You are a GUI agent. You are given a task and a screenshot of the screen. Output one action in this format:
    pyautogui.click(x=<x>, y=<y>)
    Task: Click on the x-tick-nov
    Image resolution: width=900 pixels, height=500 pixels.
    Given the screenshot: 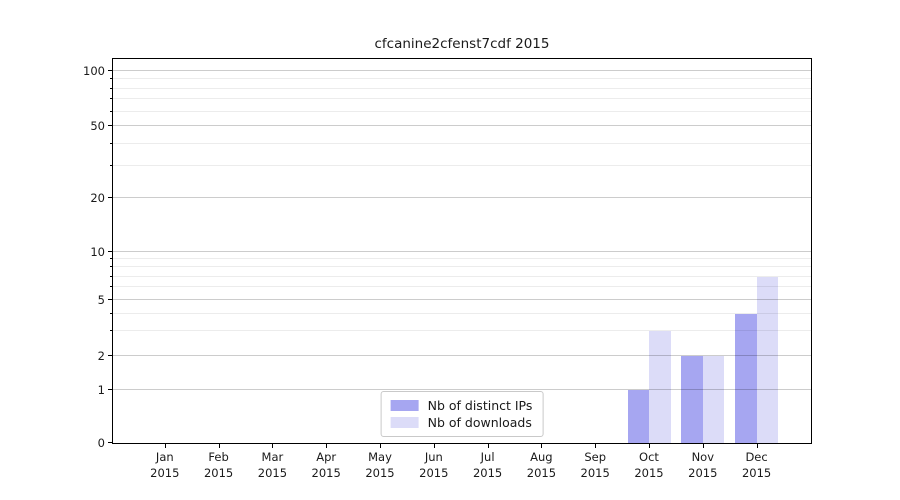 What is the action you would take?
    pyautogui.click(x=703, y=446)
    